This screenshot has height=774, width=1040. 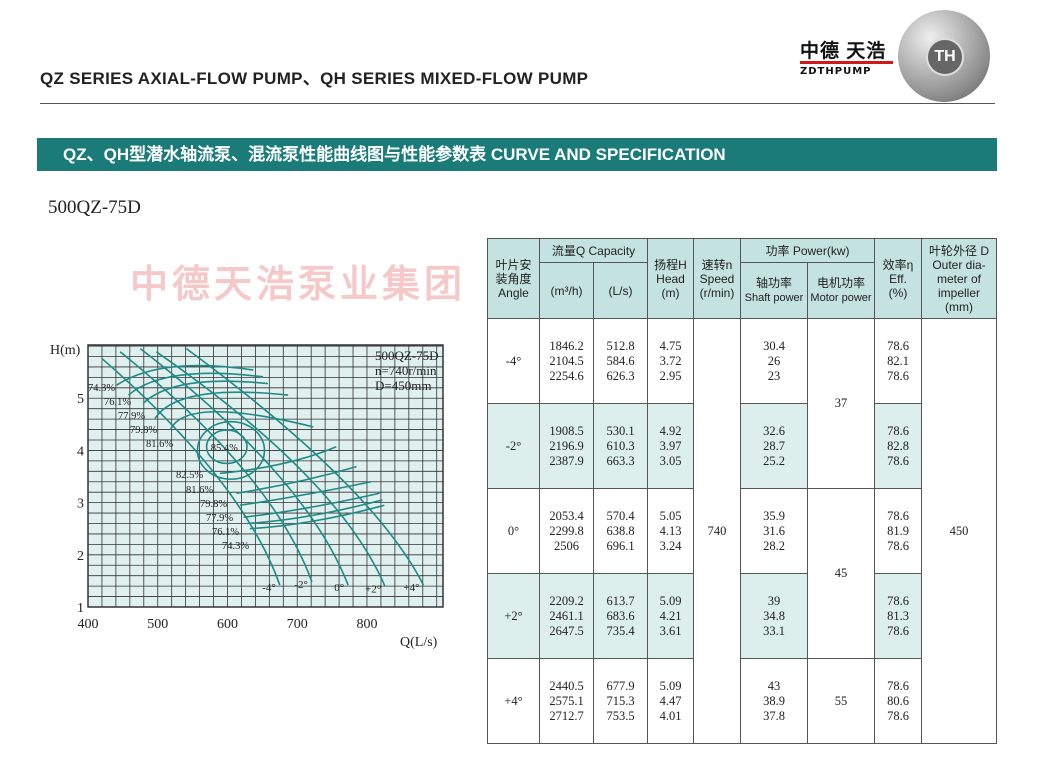 What do you see at coordinates (958, 278) in the screenshot?
I see `diam-header-en2: meter of` at bounding box center [958, 278].